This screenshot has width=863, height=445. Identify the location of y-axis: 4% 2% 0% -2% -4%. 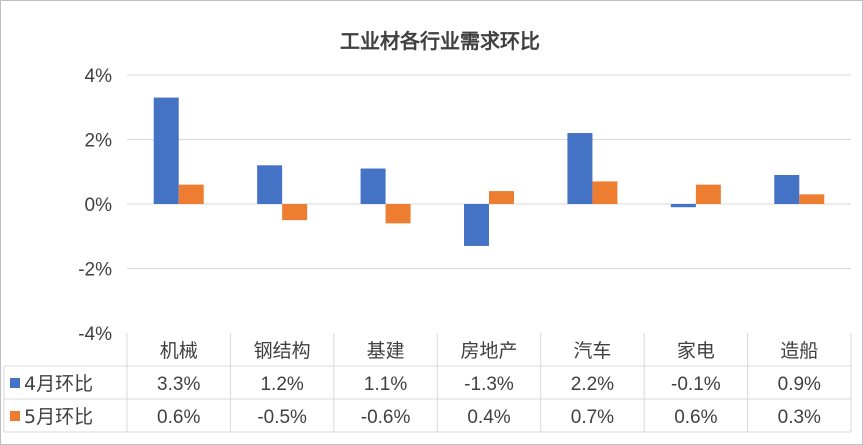
(95, 205).